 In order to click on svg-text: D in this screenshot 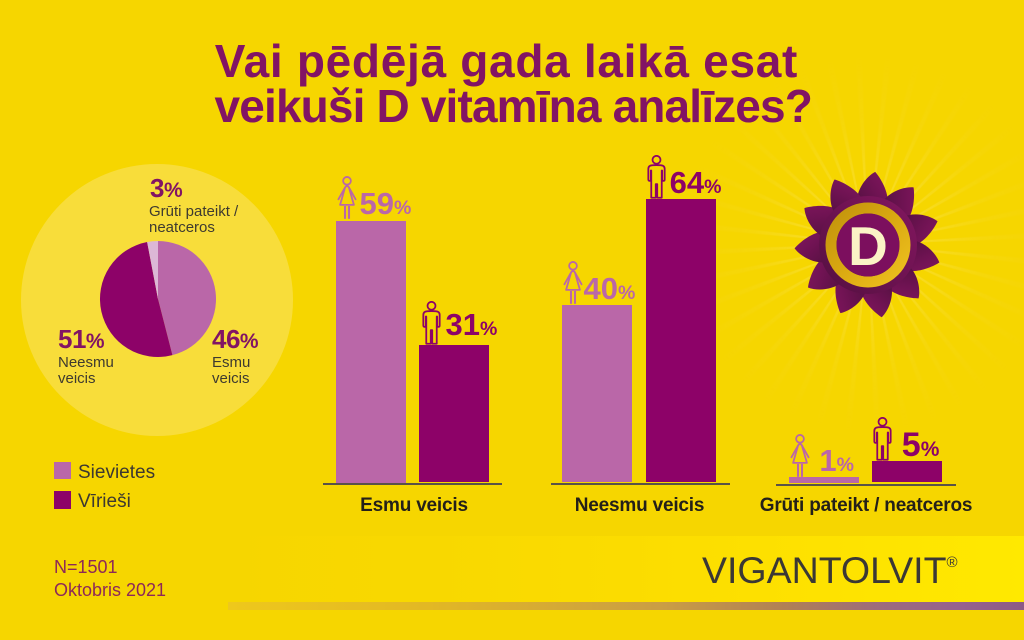, I will do `click(868, 246)`.